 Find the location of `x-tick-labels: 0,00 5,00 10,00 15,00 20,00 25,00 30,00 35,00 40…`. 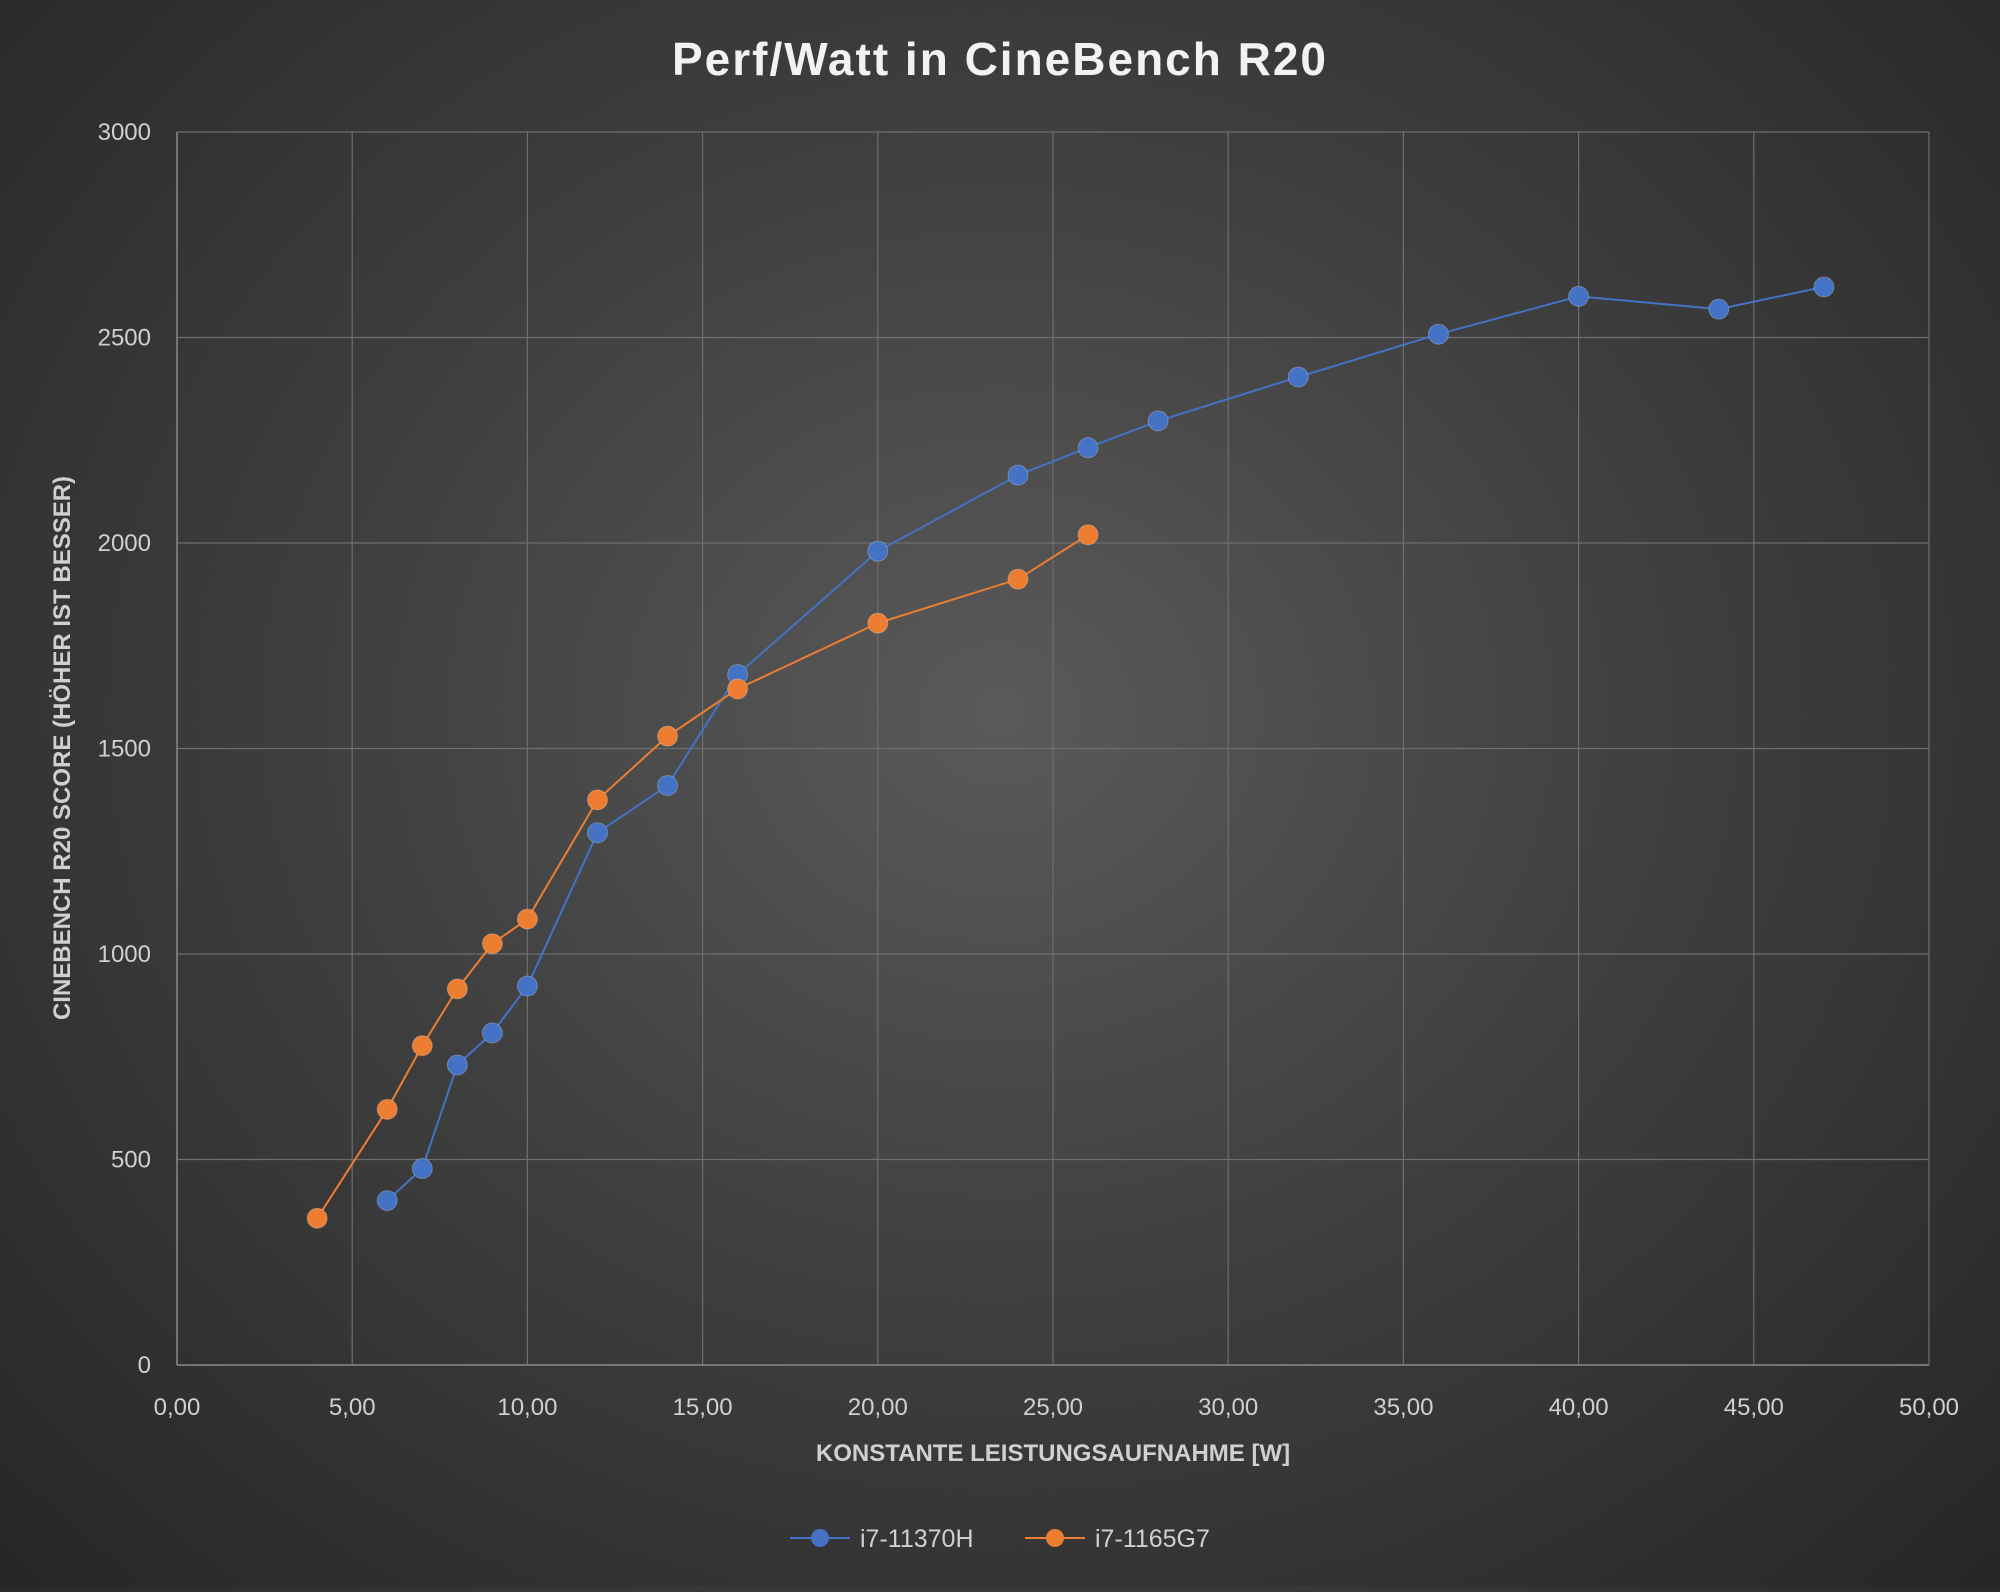

x-tick-labels: 0,00 5,00 10,00 15,00 20,00 25,00 30,00 35,00 40… is located at coordinates (1056, 1407).